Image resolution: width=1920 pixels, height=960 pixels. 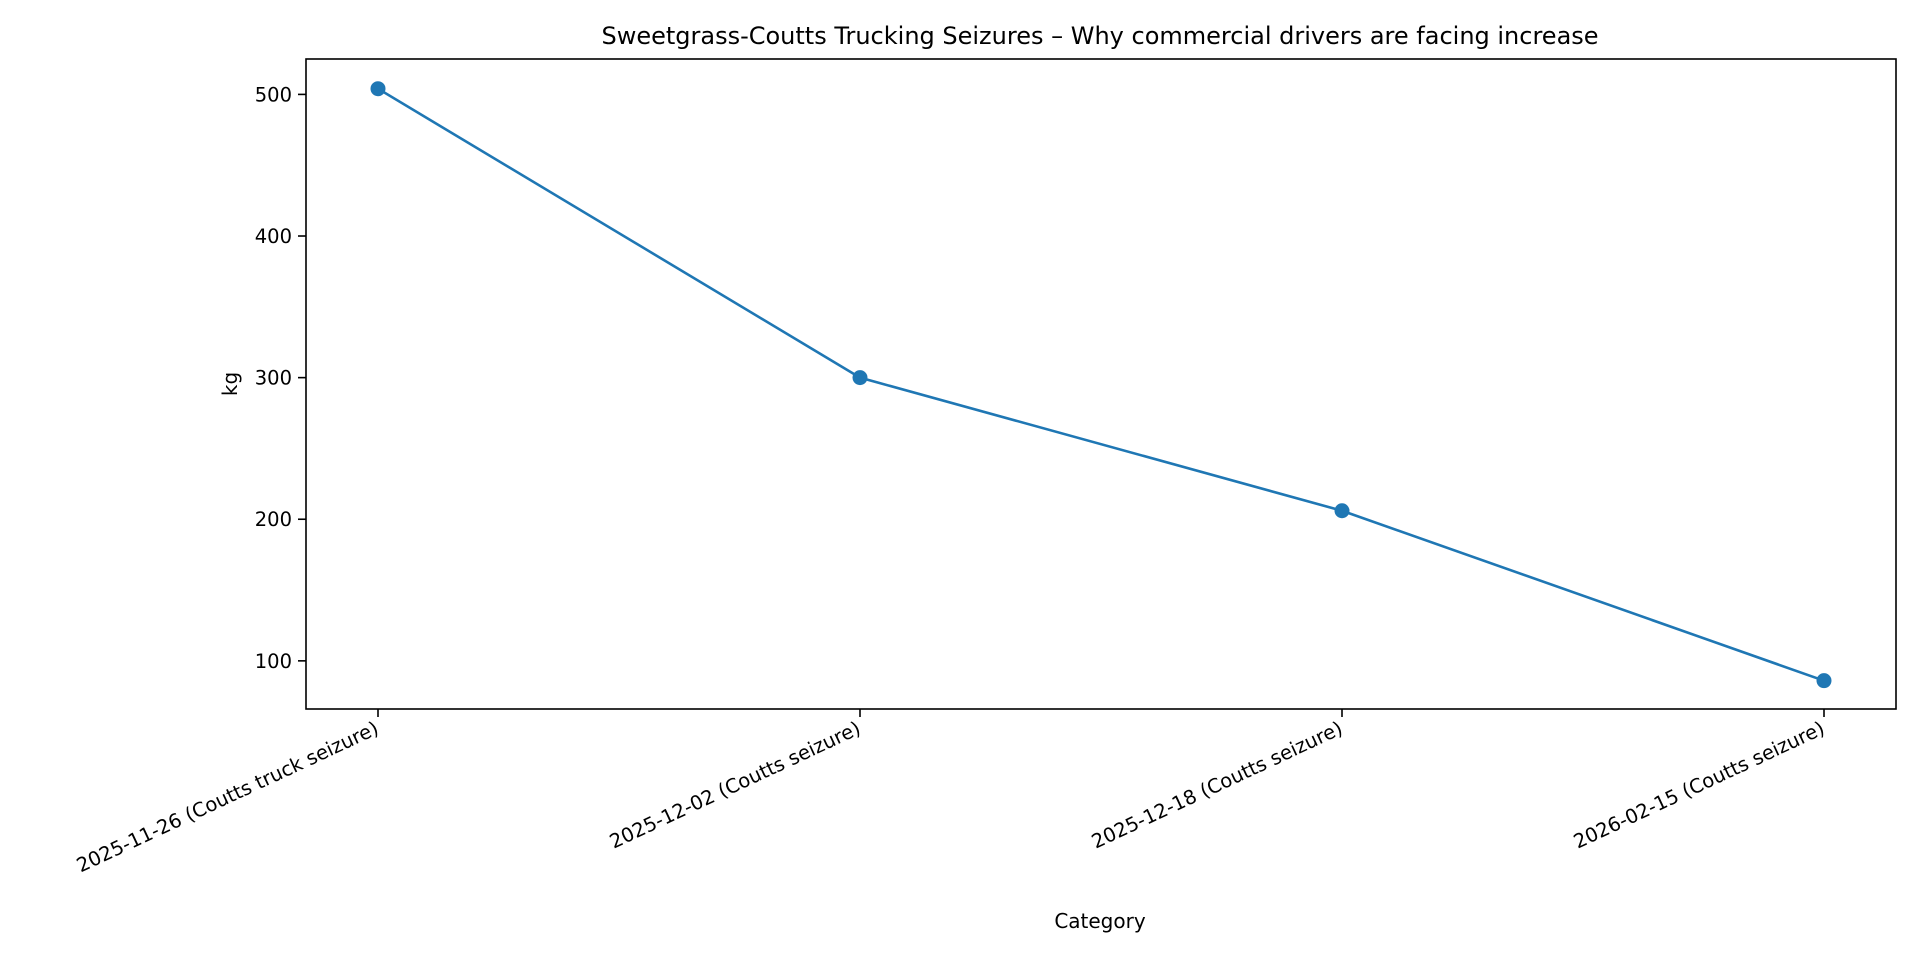 I want to click on y-tick-label: 500, so click(x=273, y=94).